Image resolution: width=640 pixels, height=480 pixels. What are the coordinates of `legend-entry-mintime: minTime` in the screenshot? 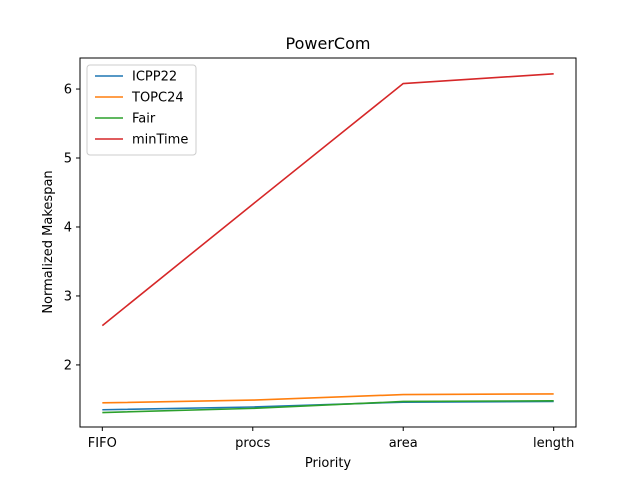 It's located at (160, 140).